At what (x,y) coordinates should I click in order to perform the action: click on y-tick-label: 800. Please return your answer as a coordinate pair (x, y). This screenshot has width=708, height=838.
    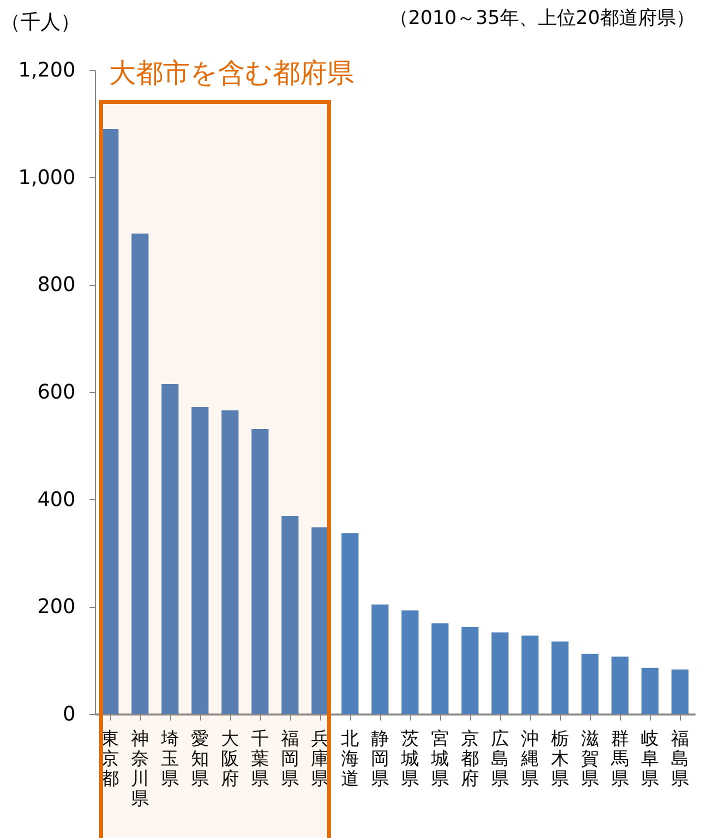
    Looking at the image, I should click on (56, 284).